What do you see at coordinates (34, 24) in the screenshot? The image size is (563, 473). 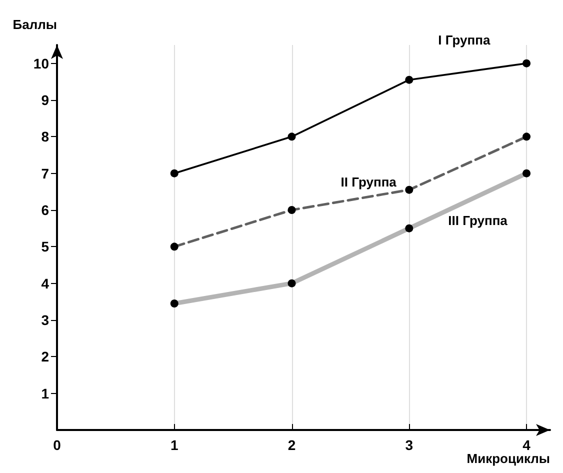 I see `y-axis-title: Баллы` at bounding box center [34, 24].